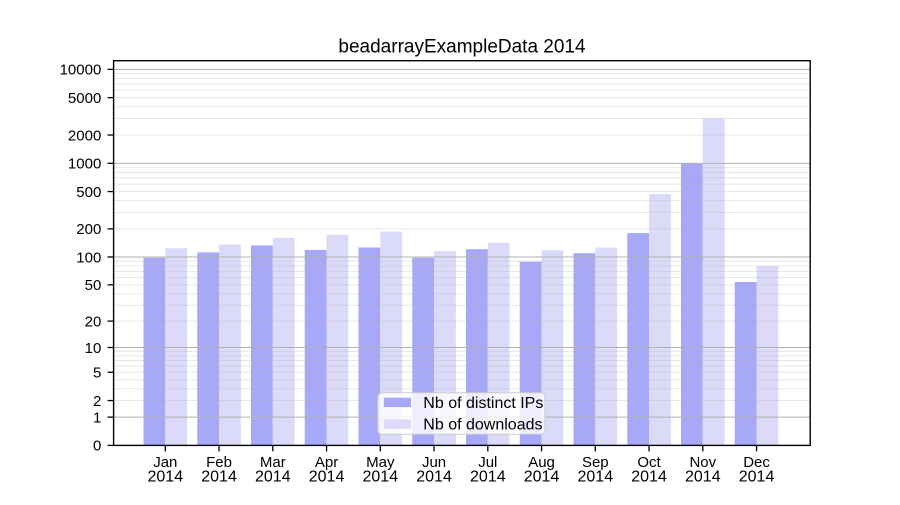  What do you see at coordinates (84, 135) in the screenshot?
I see `svg-text: 2000` at bounding box center [84, 135].